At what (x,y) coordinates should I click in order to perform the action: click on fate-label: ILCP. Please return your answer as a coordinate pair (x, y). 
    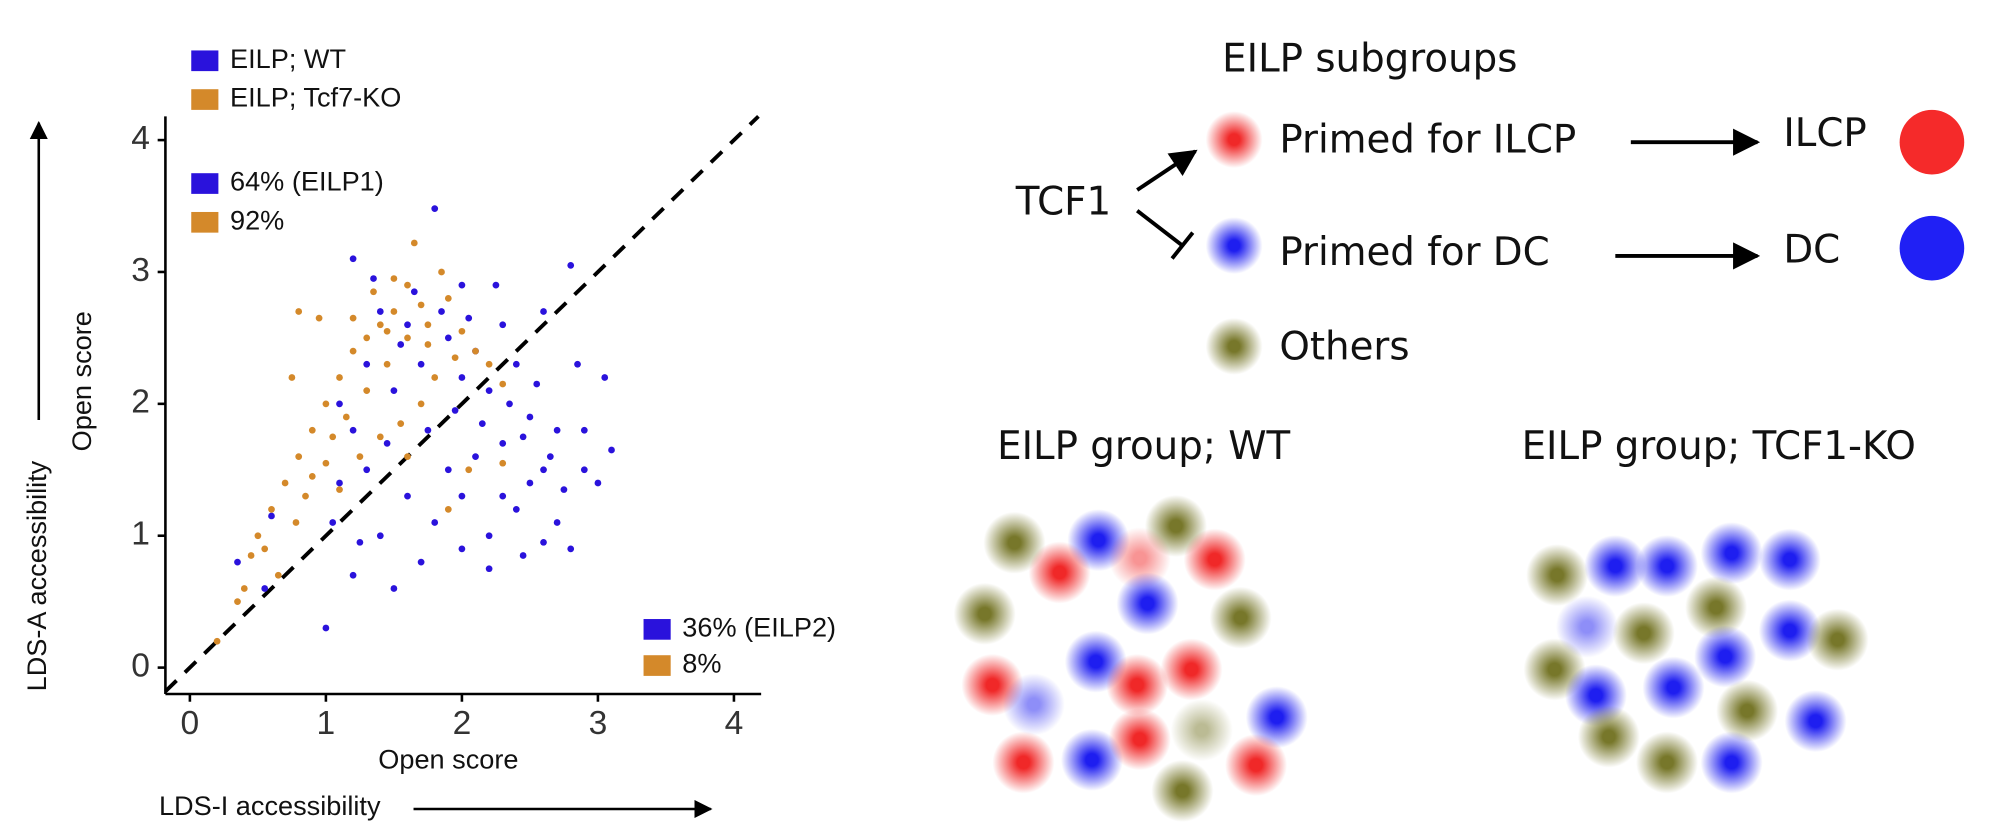
    Looking at the image, I should click on (1824, 133).